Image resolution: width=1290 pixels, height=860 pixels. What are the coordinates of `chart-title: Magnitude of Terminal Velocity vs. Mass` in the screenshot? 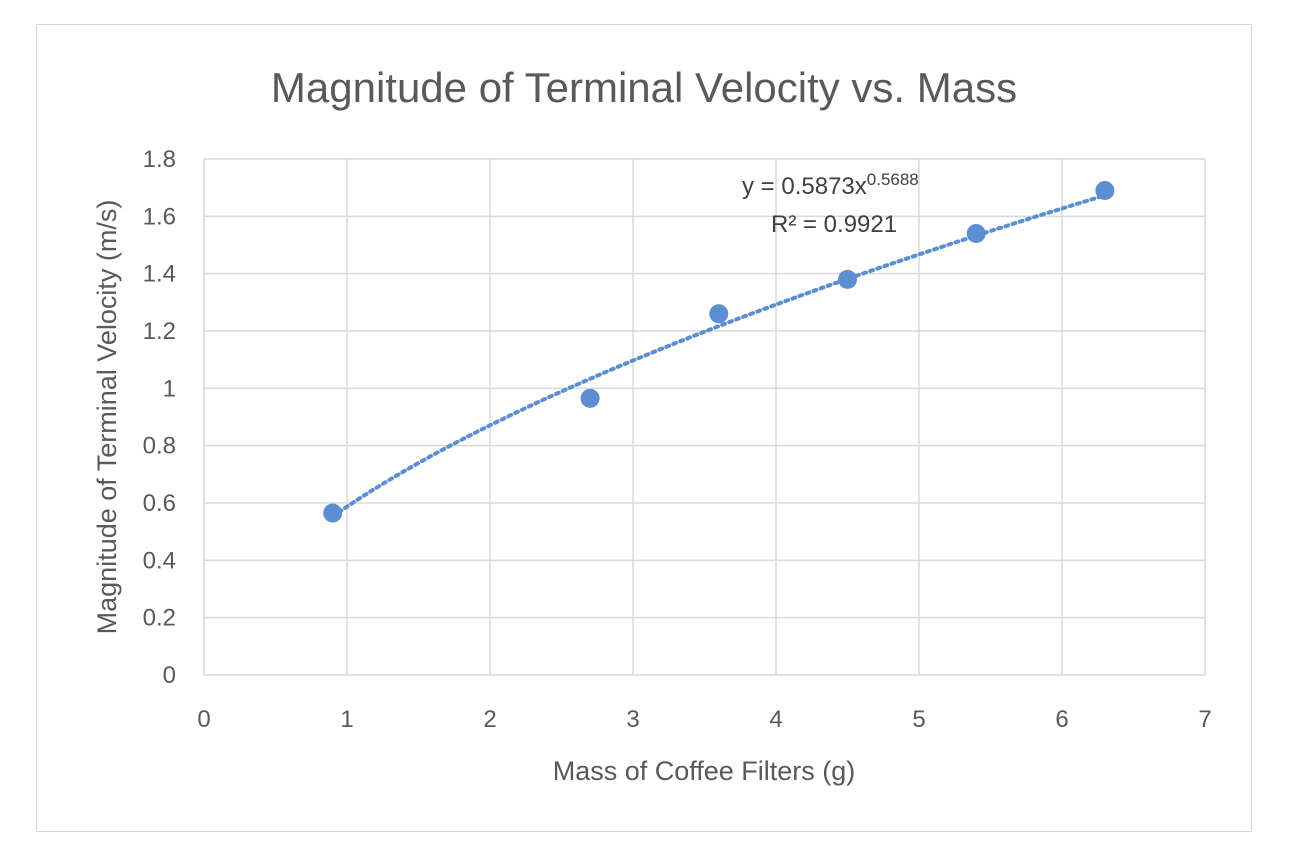 It's located at (644, 87).